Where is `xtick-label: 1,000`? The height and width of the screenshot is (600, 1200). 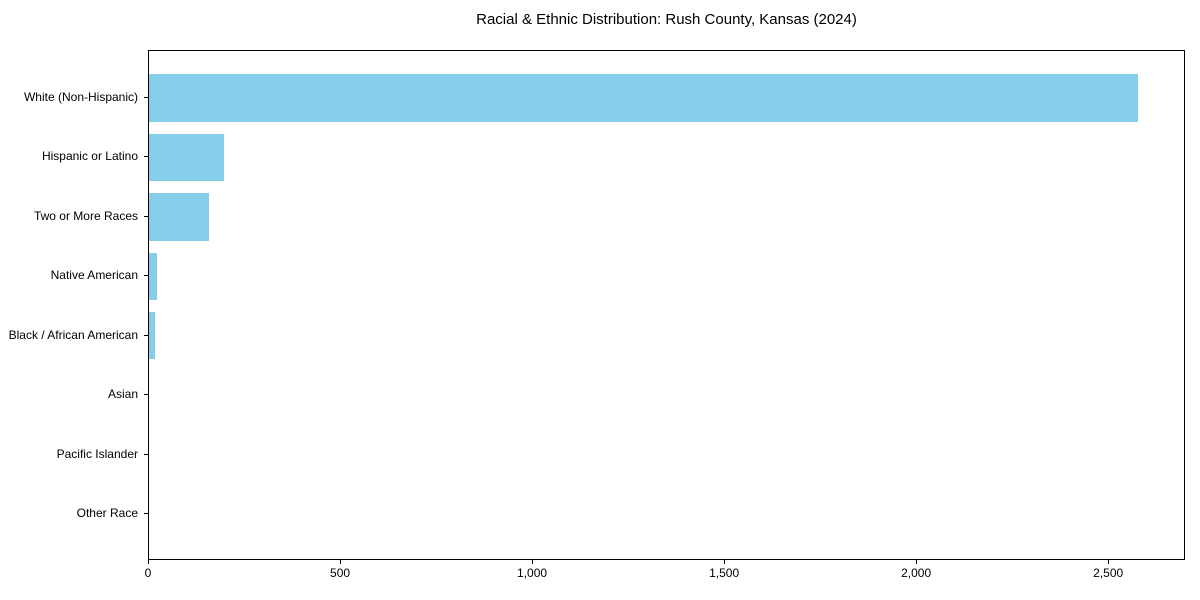 xtick-label: 1,000 is located at coordinates (532, 573).